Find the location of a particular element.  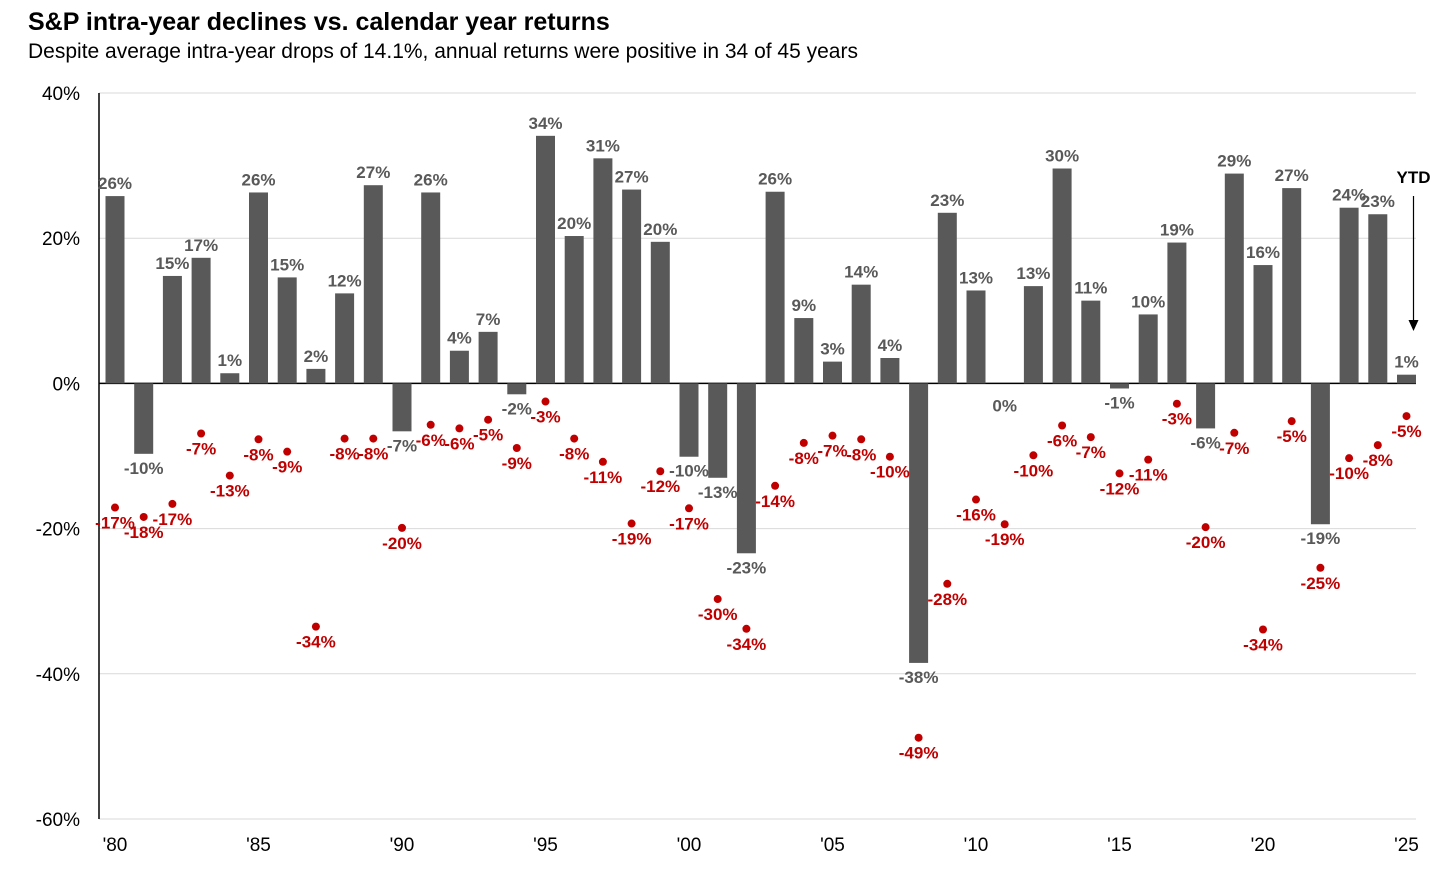

drawdown-label: -6% is located at coordinates (459, 443).